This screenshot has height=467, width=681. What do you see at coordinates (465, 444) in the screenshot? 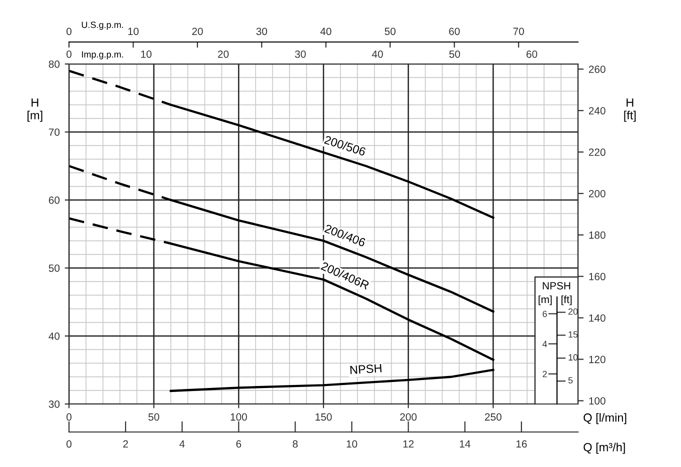
I see `text: 14` at bounding box center [465, 444].